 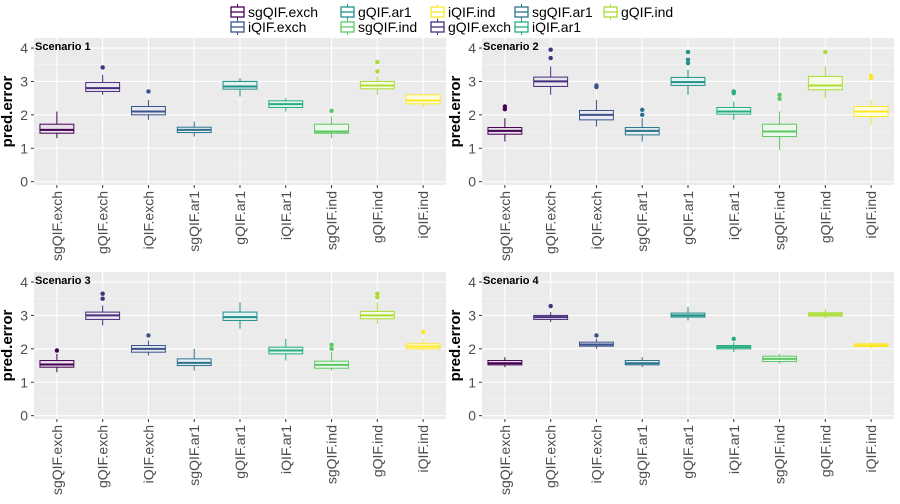 What do you see at coordinates (556, 27) in the screenshot?
I see `legend-label: iQIF.ar1` at bounding box center [556, 27].